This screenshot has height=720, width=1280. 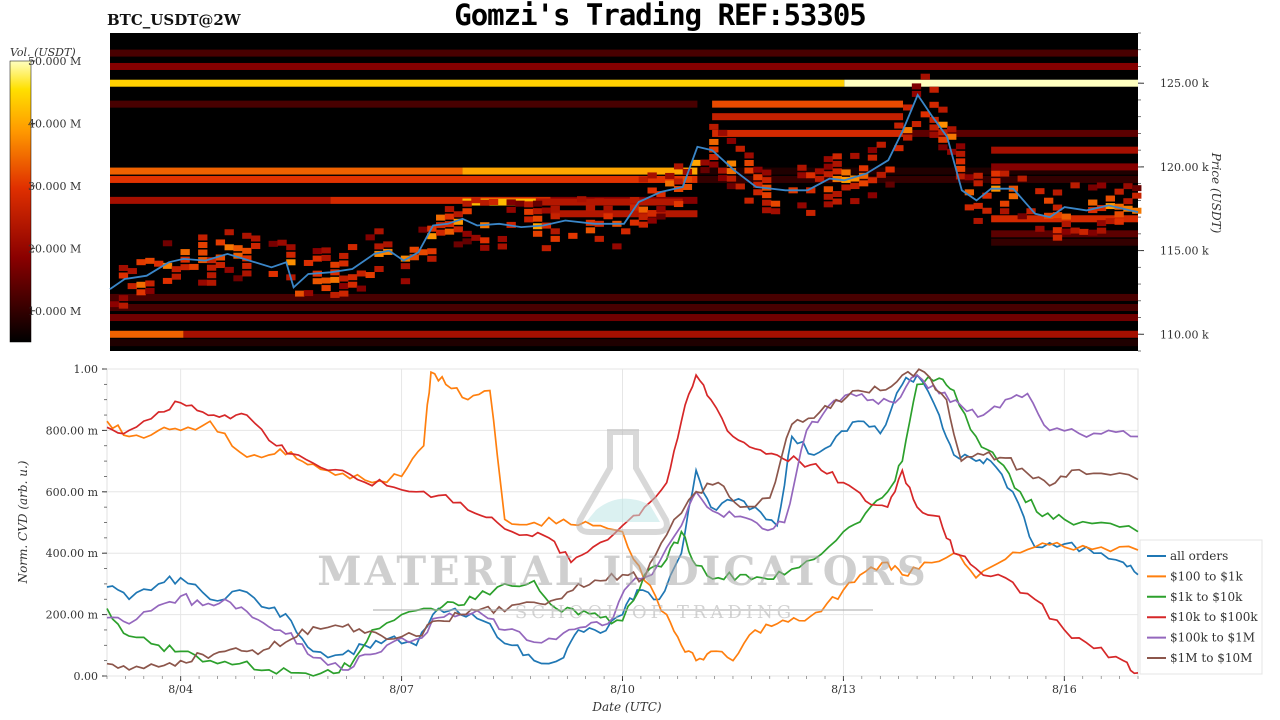 What do you see at coordinates (1206, 576) in the screenshot?
I see `legend-label: $100 to $1k` at bounding box center [1206, 576].